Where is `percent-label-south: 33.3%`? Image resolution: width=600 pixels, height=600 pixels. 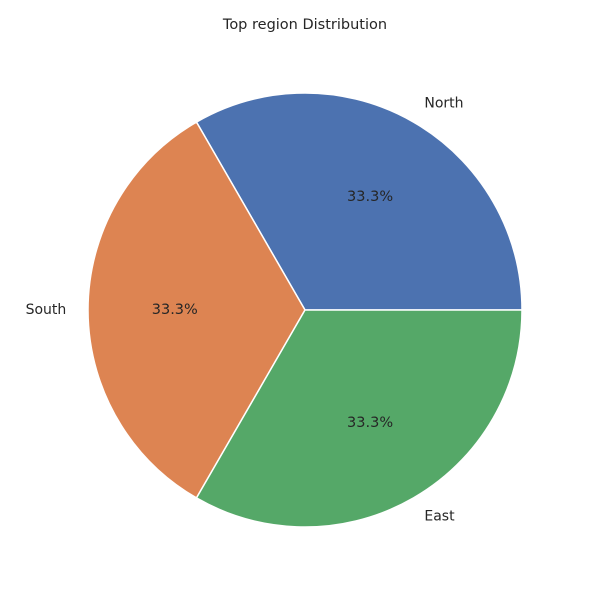 percent-label-south: 33.3% is located at coordinates (175, 310).